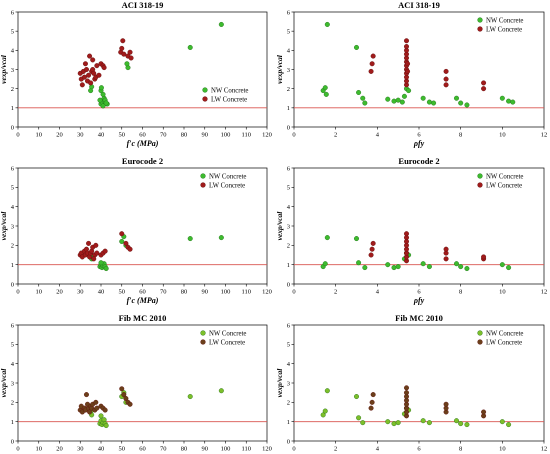 Image resolution: width=550 pixels, height=454 pixels. I want to click on x-tick-label: 12, so click(544, 449).